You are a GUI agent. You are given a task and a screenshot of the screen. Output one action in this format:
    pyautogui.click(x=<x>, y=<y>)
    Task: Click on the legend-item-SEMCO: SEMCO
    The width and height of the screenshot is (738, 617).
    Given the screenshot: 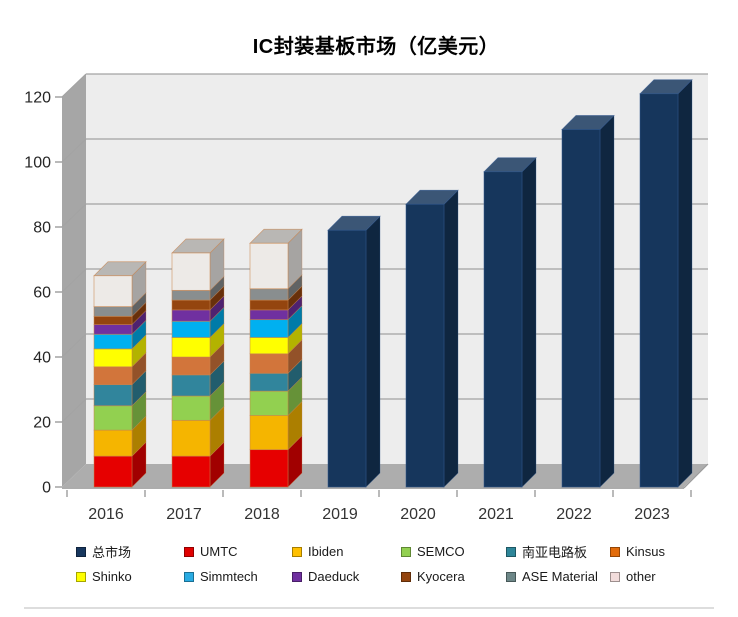 What is the action you would take?
    pyautogui.click(x=433, y=551)
    